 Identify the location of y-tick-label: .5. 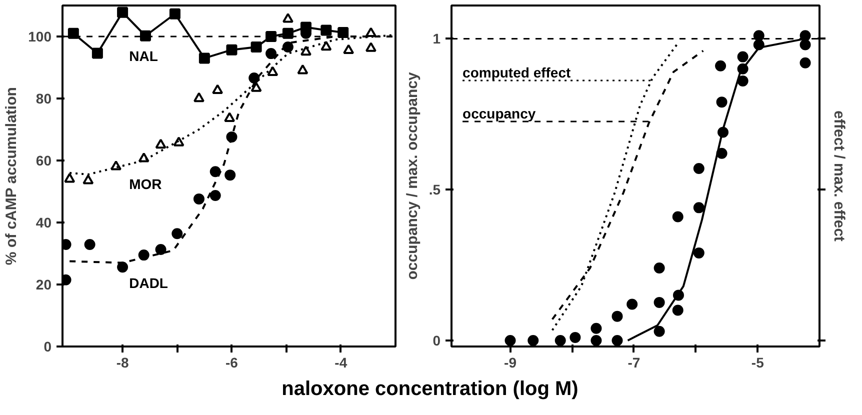
(434, 190).